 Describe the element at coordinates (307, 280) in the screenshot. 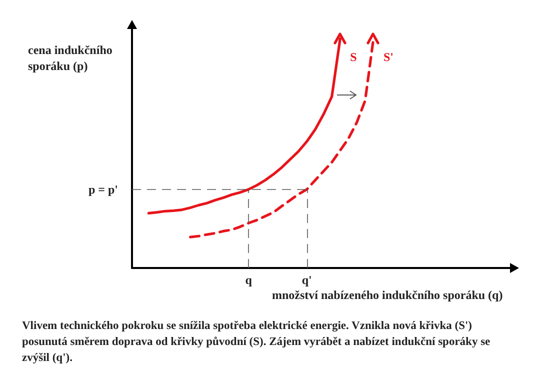

I see `x-tick-label: q'` at that location.